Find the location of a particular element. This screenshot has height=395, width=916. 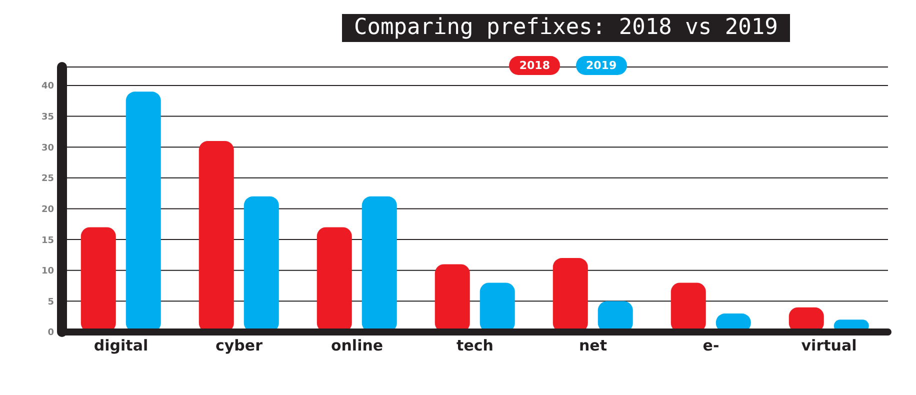

chart-title: Comparing prefixes: 2018 vs 2019 is located at coordinates (566, 28).